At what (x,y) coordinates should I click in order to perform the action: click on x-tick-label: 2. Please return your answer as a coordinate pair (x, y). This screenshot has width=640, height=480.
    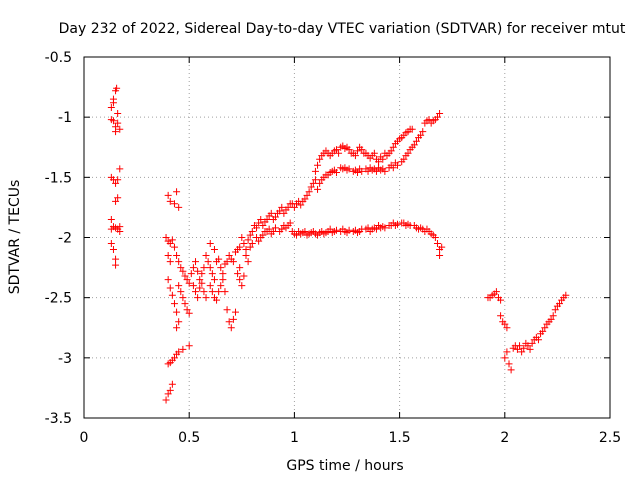
    Looking at the image, I should click on (504, 438).